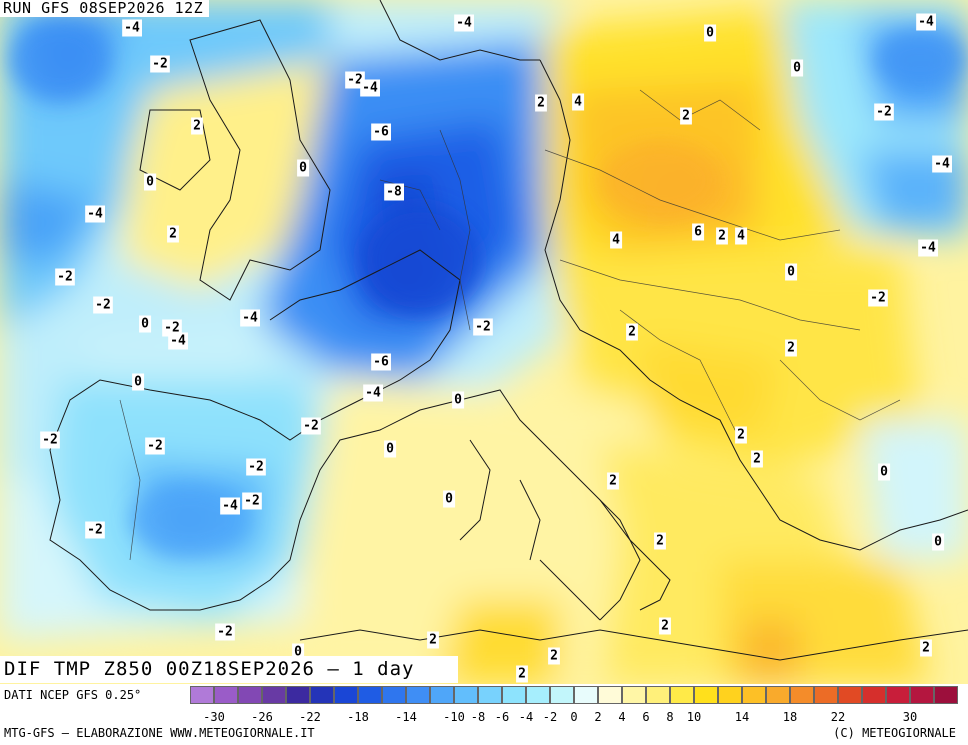  I want to click on isoline-label: 6, so click(698, 232).